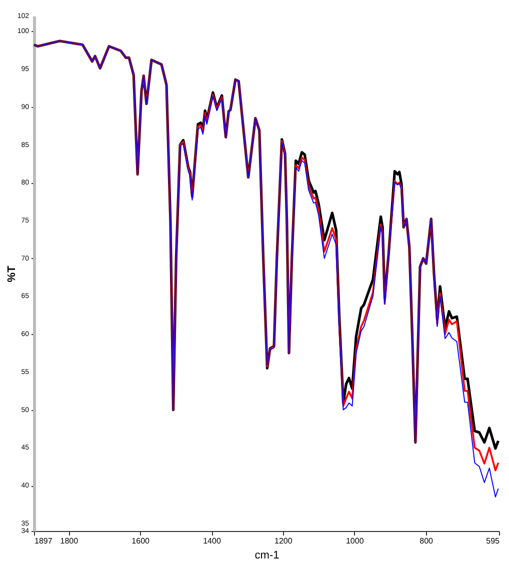  What do you see at coordinates (212, 541) in the screenshot?
I see `x-tick-label: 1400` at bounding box center [212, 541].